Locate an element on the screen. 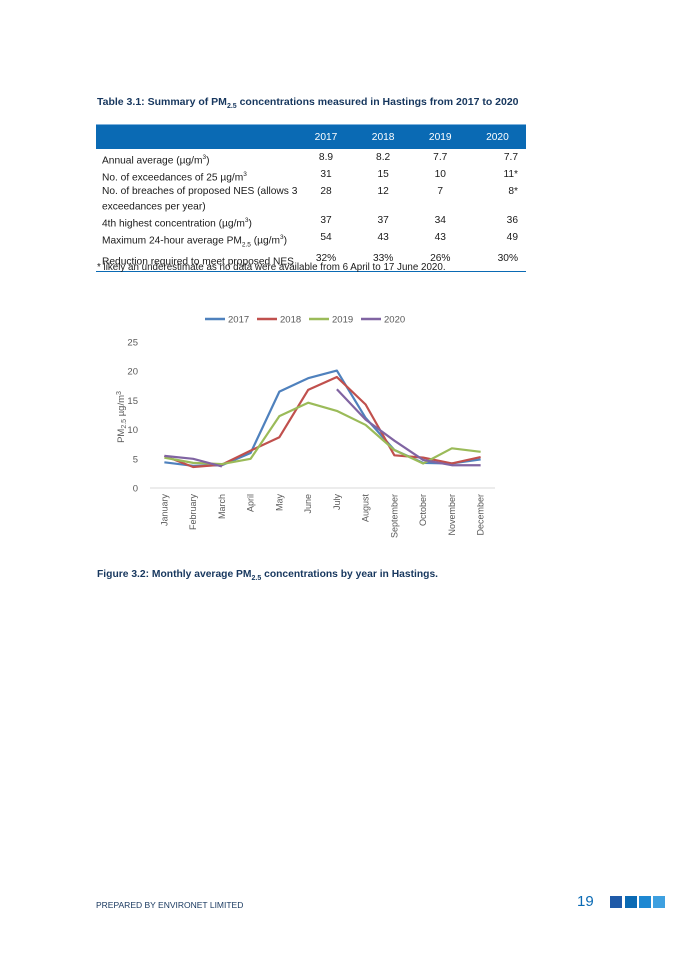  y-tick-label: 15 is located at coordinates (132, 401).